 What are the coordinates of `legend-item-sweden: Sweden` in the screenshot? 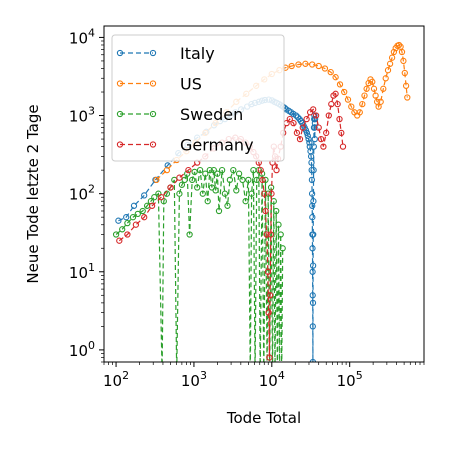 It's located at (179, 114).